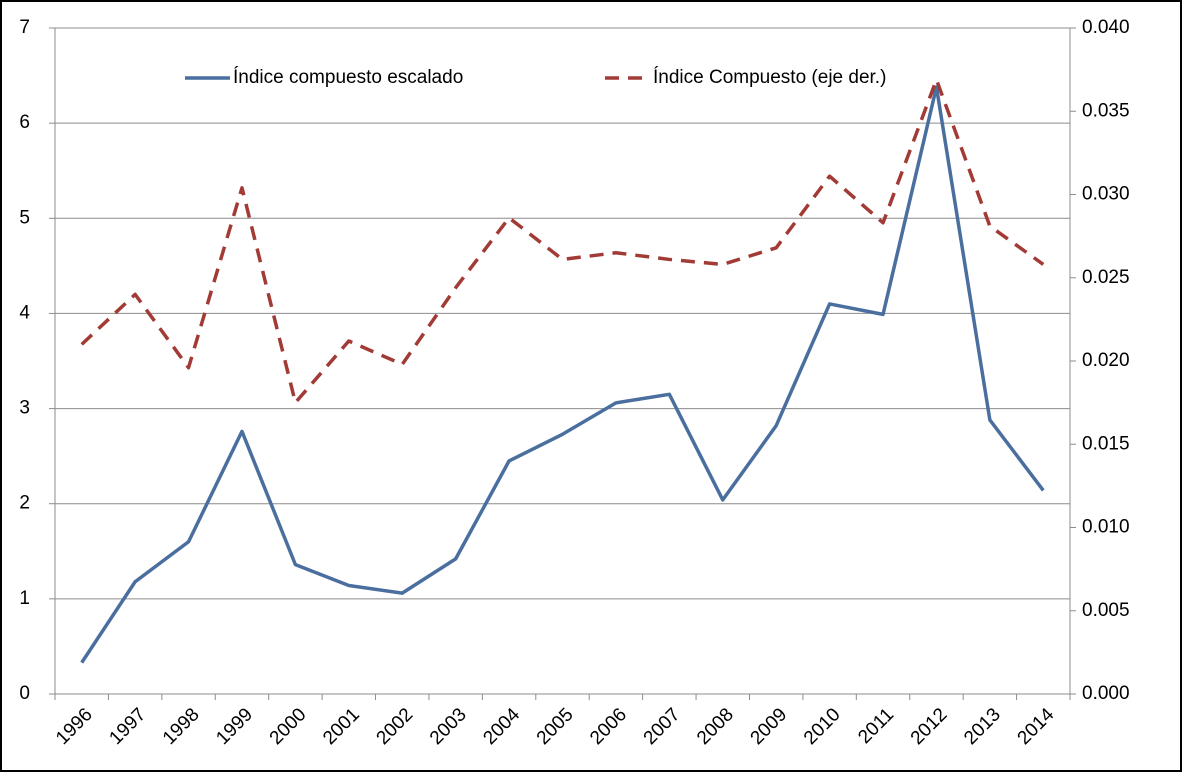  What do you see at coordinates (24, 27) in the screenshot?
I see `y-tick-label: 7` at bounding box center [24, 27].